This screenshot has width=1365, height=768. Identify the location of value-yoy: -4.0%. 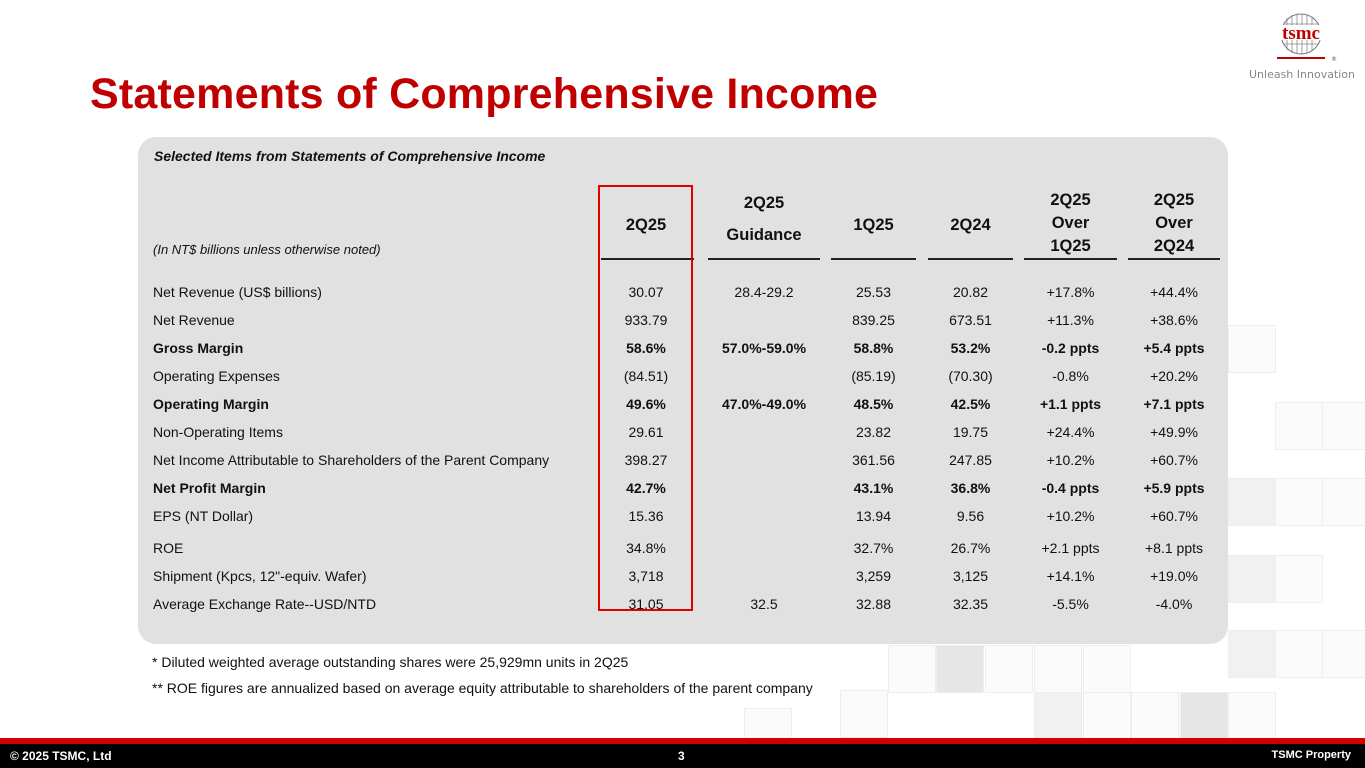
(1174, 604).